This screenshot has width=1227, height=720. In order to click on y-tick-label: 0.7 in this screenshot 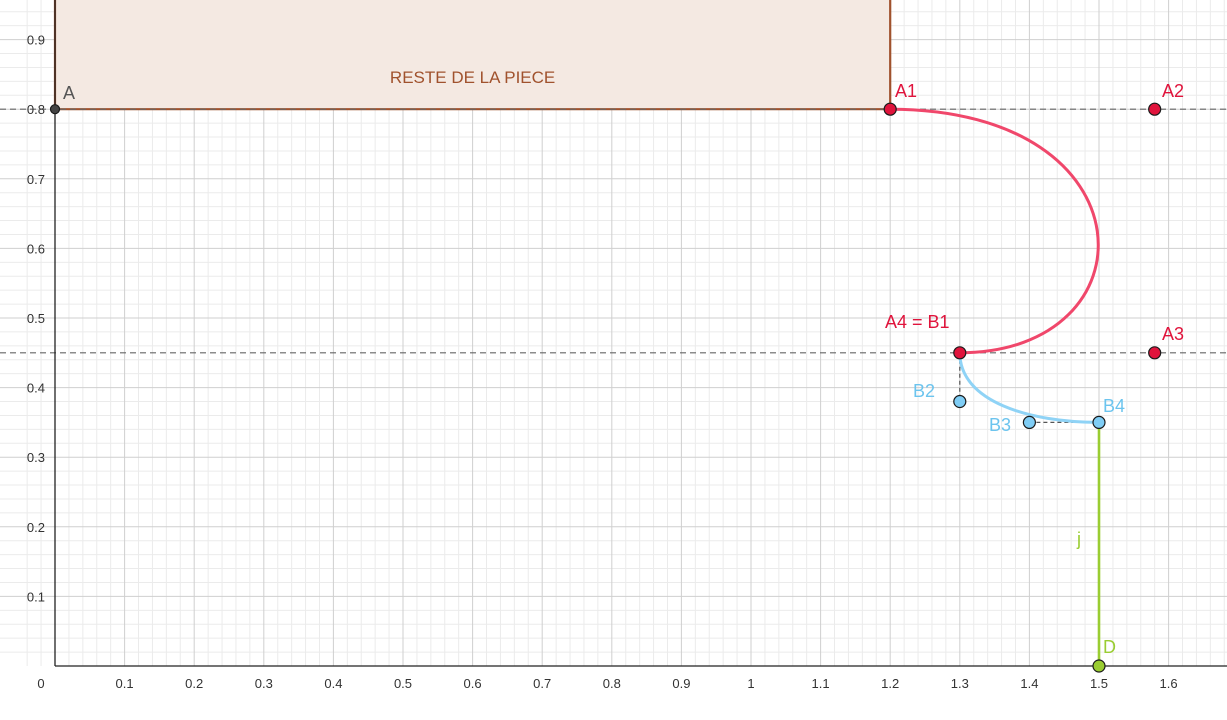, I will do `click(36, 179)`.